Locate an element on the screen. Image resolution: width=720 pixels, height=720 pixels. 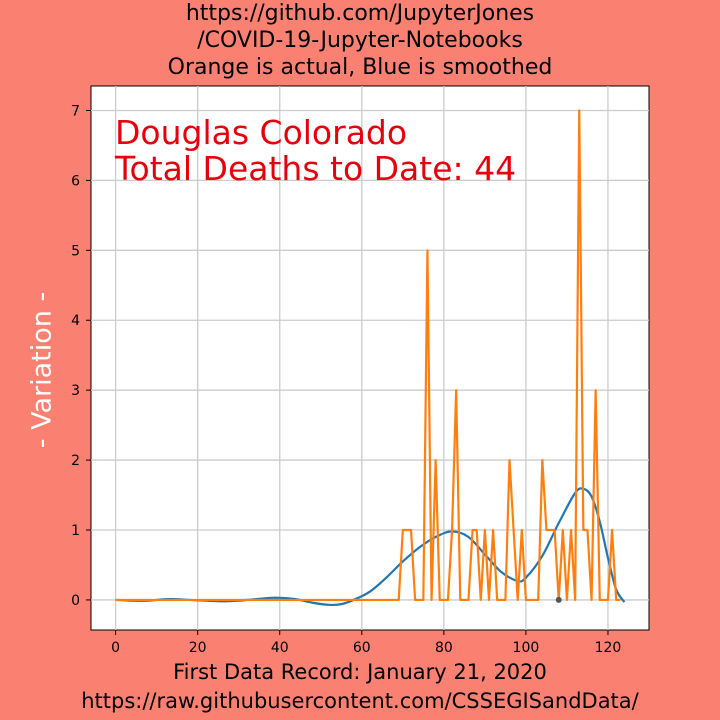
x-axis-label: First Data Record: January 21, 2020 is located at coordinates (360, 672).